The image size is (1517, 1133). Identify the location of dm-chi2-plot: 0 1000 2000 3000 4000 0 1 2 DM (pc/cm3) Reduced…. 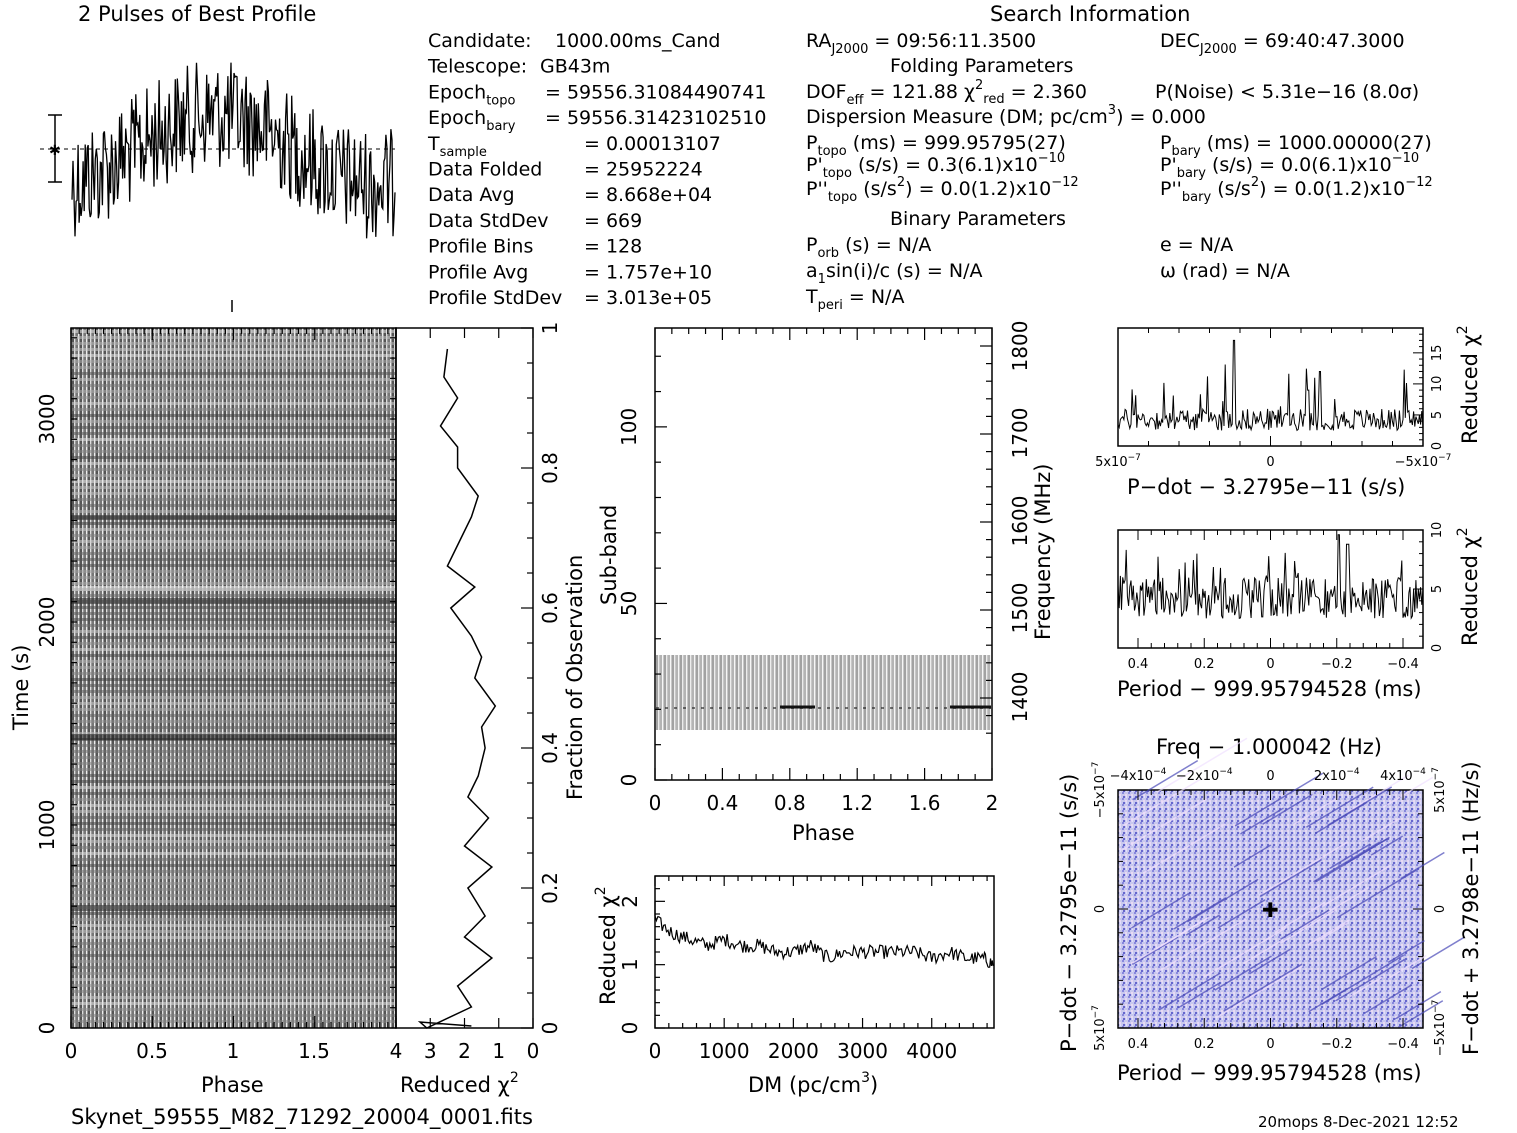
(794, 986).